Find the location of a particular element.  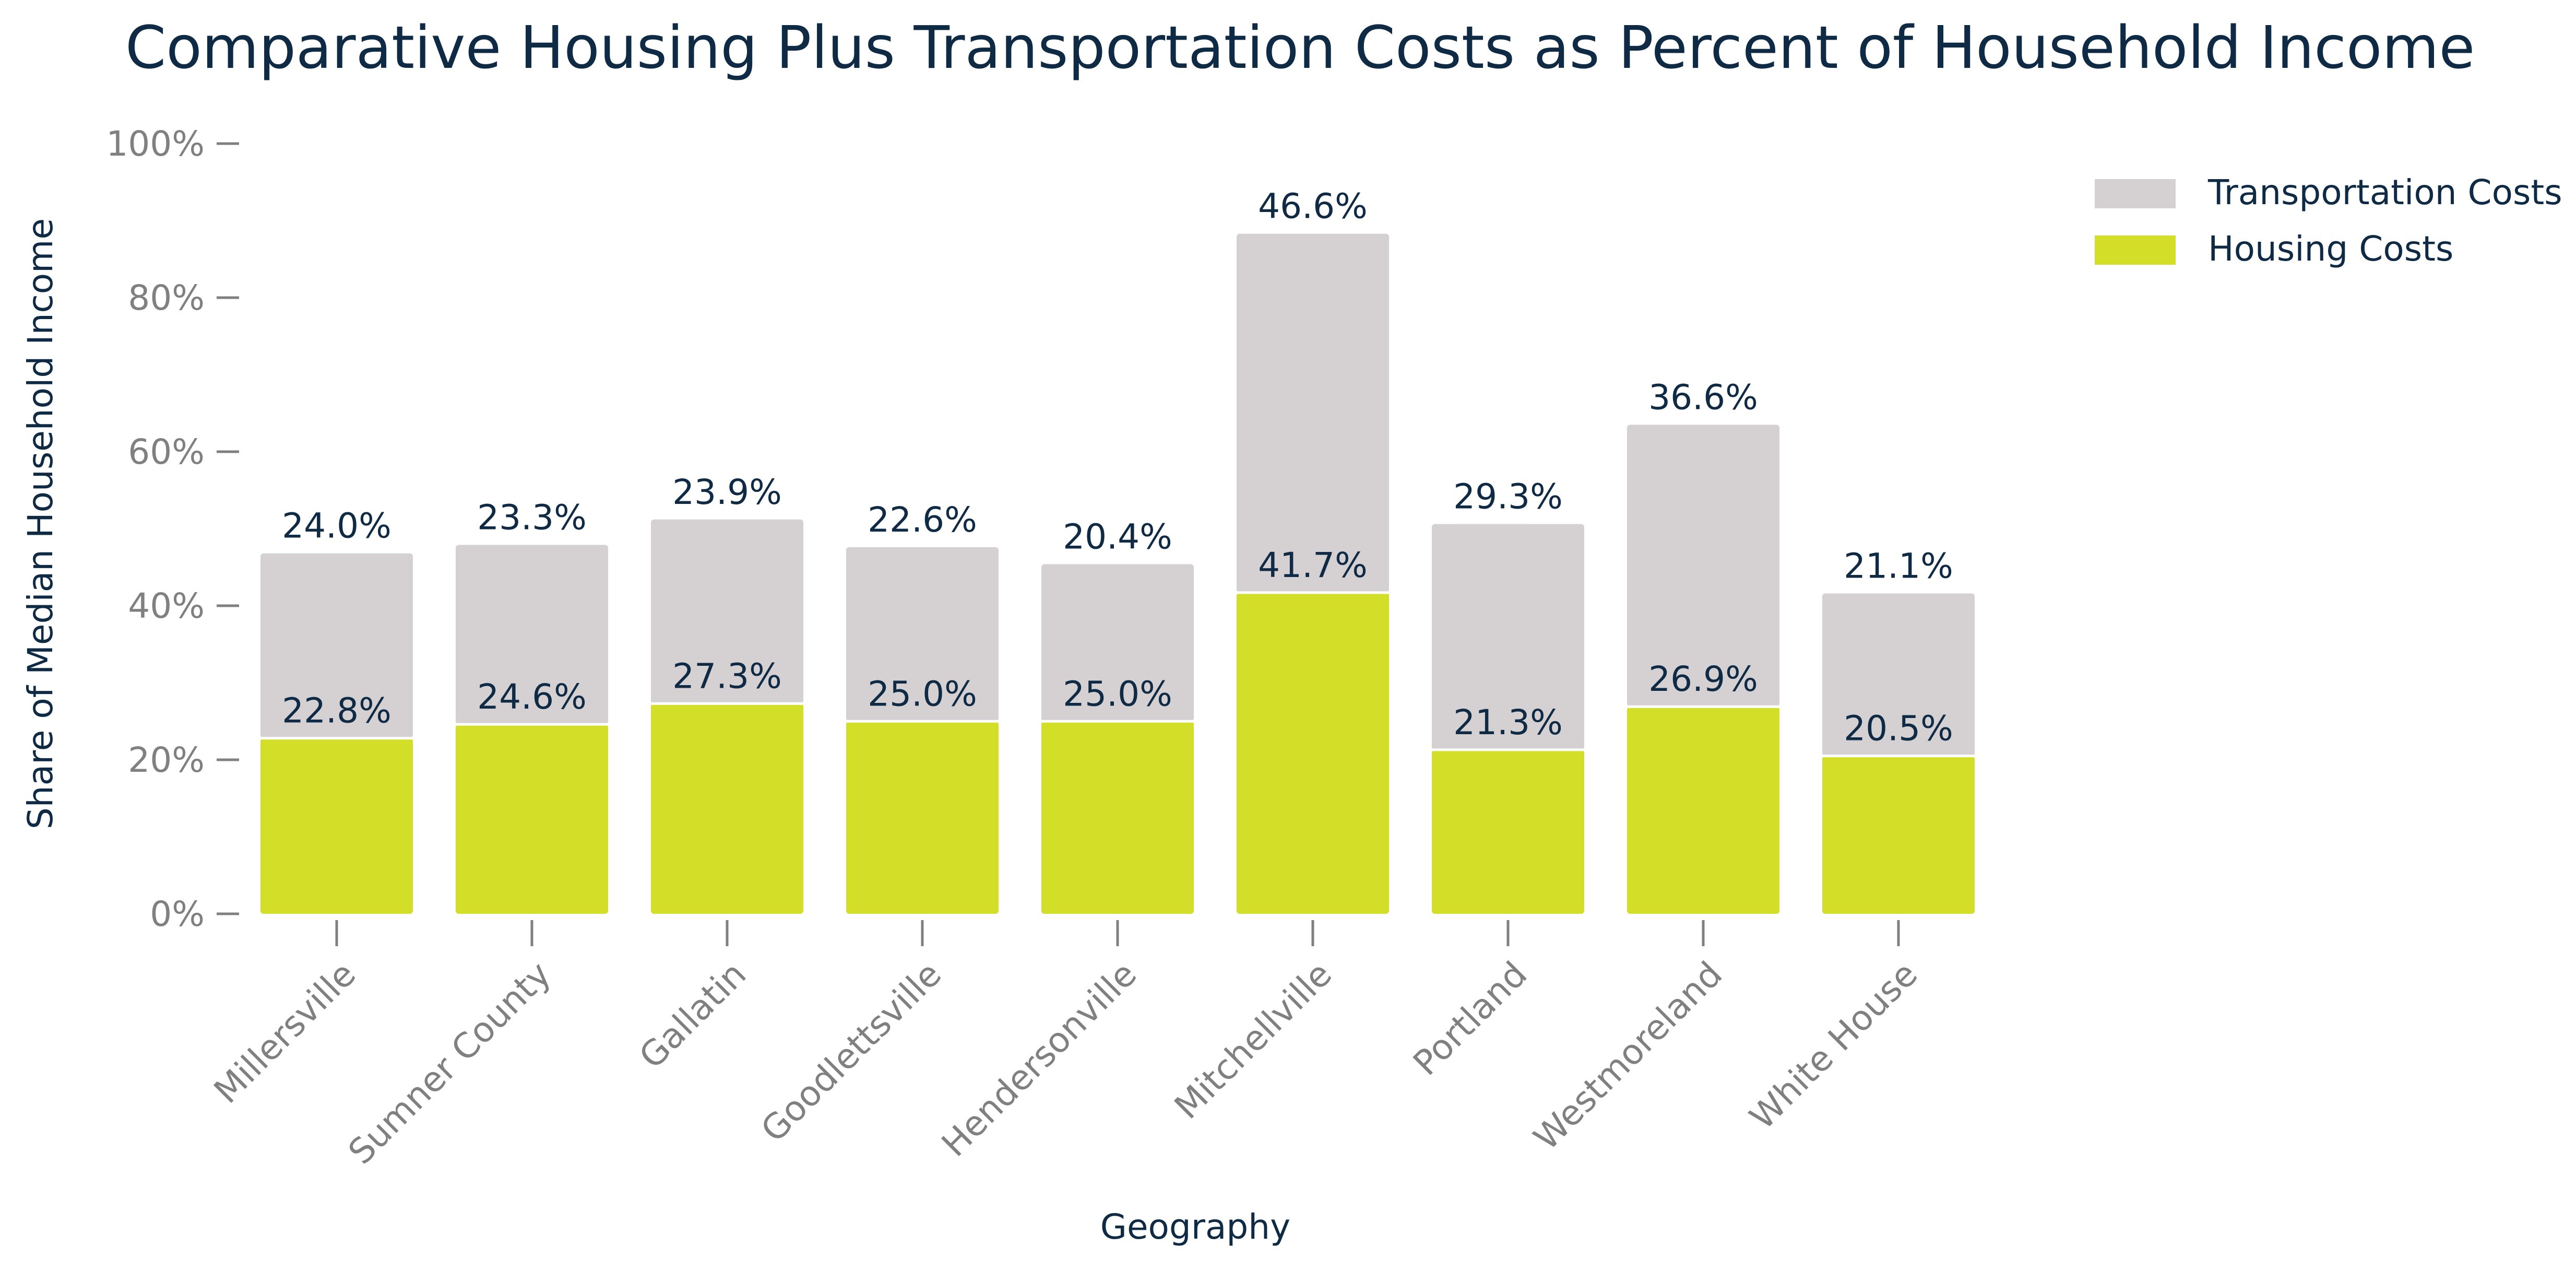

x-tick-label: White House is located at coordinates (1833, 1045).